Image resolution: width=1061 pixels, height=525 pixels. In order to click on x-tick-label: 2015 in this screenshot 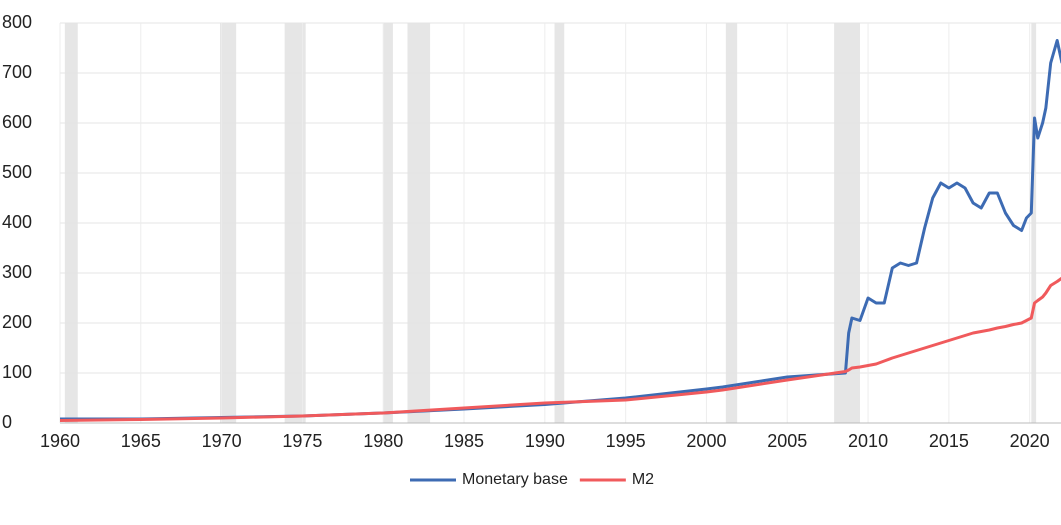, I will do `click(949, 441)`.